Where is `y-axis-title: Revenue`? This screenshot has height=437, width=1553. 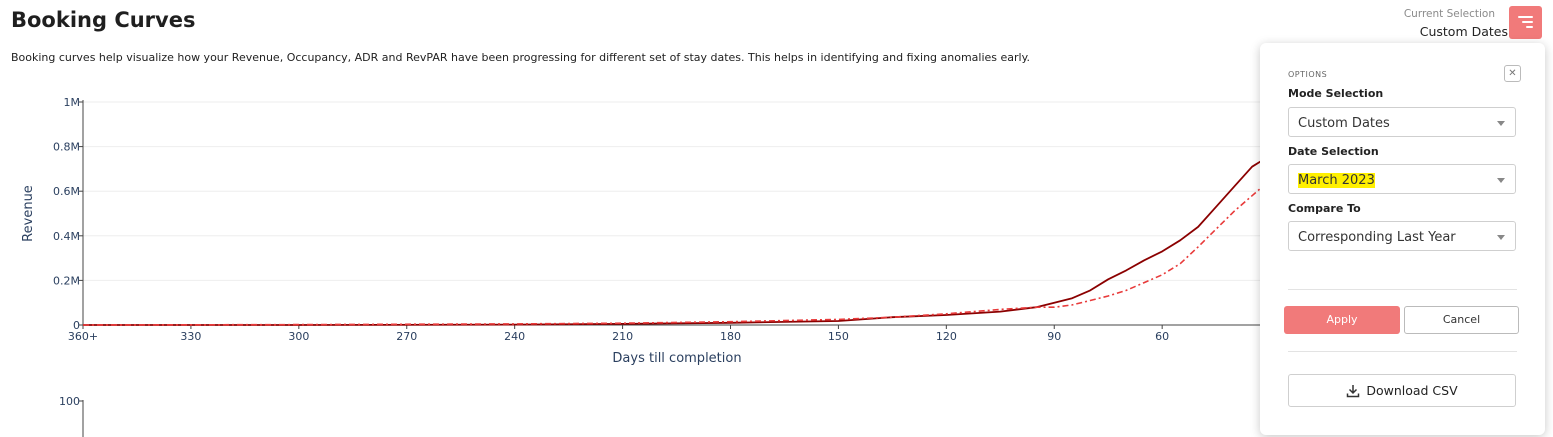 y-axis-title: Revenue is located at coordinates (28, 213).